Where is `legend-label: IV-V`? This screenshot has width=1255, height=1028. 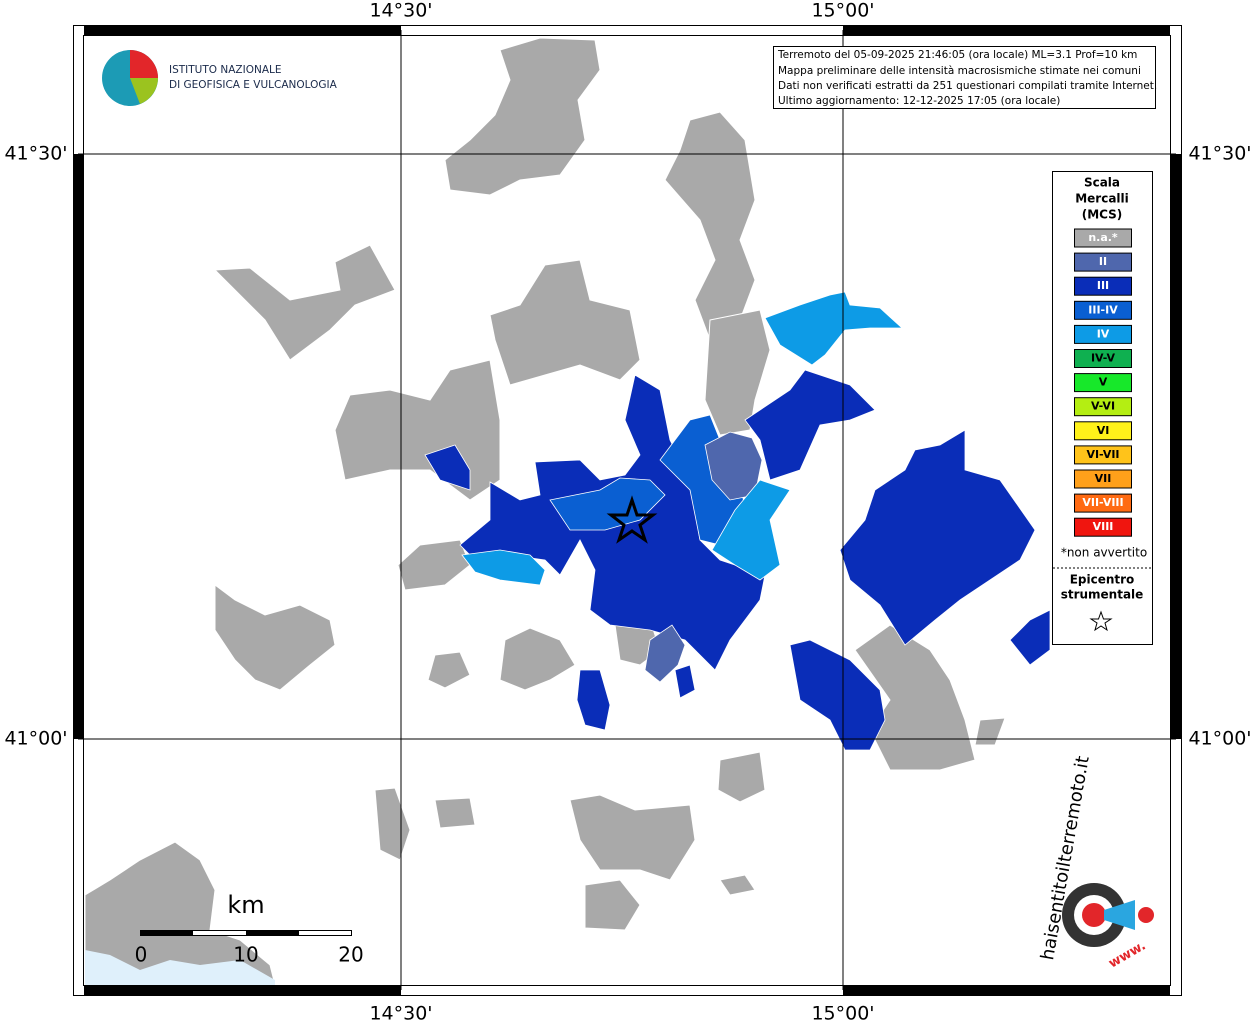
legend-label: IV-V is located at coordinates (1103, 358).